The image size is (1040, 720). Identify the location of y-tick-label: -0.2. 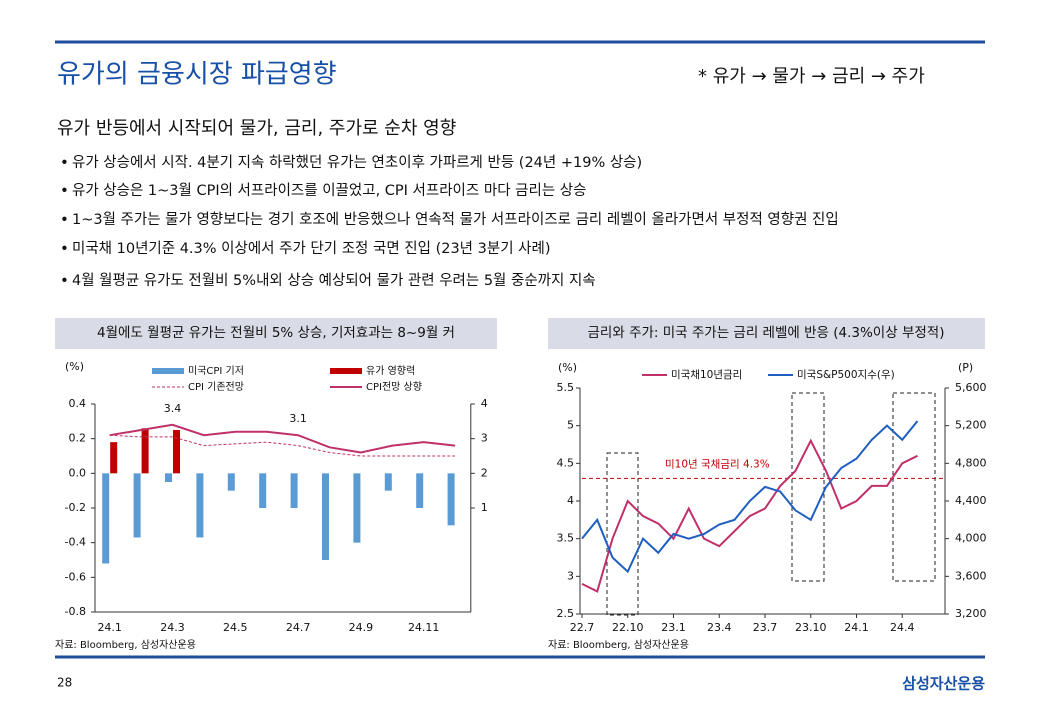
(75, 507).